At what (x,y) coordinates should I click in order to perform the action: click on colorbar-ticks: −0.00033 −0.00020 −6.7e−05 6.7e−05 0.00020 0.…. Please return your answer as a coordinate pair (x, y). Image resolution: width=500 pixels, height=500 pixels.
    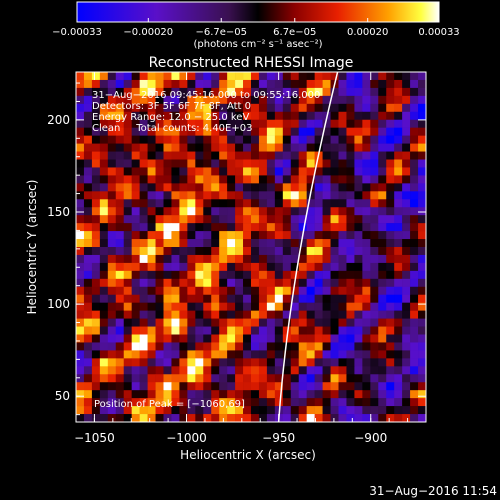
    Looking at the image, I should click on (256, 28).